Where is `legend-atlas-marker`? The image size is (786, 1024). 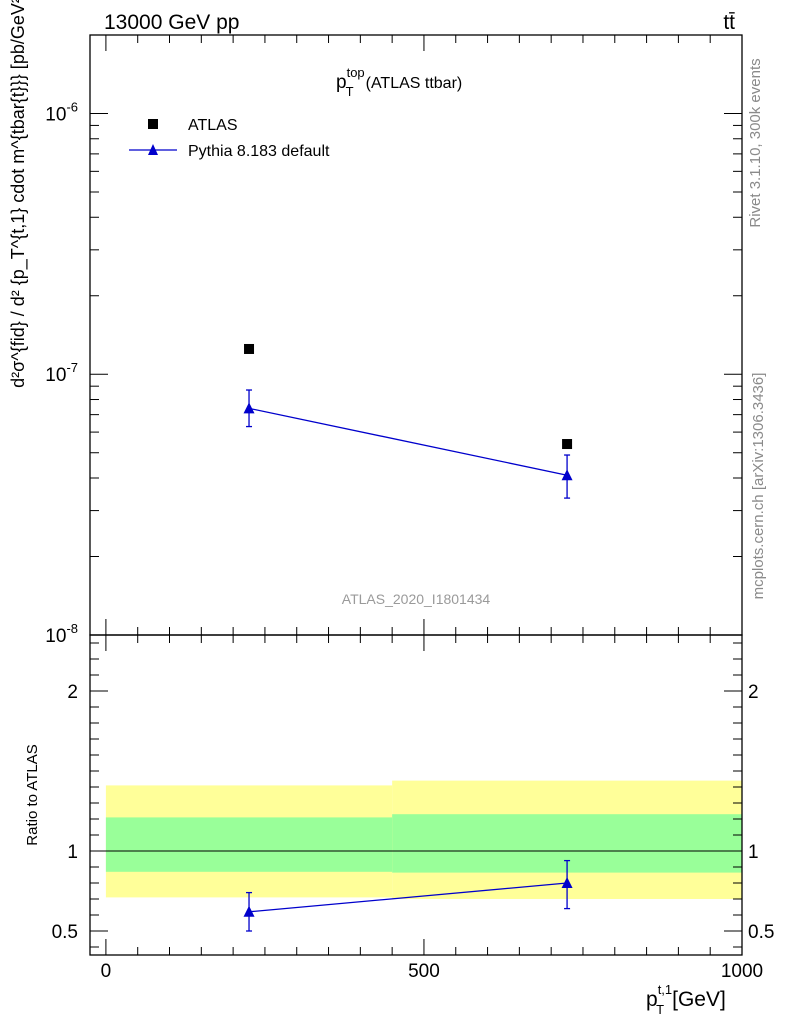 legend-atlas-marker is located at coordinates (153, 124).